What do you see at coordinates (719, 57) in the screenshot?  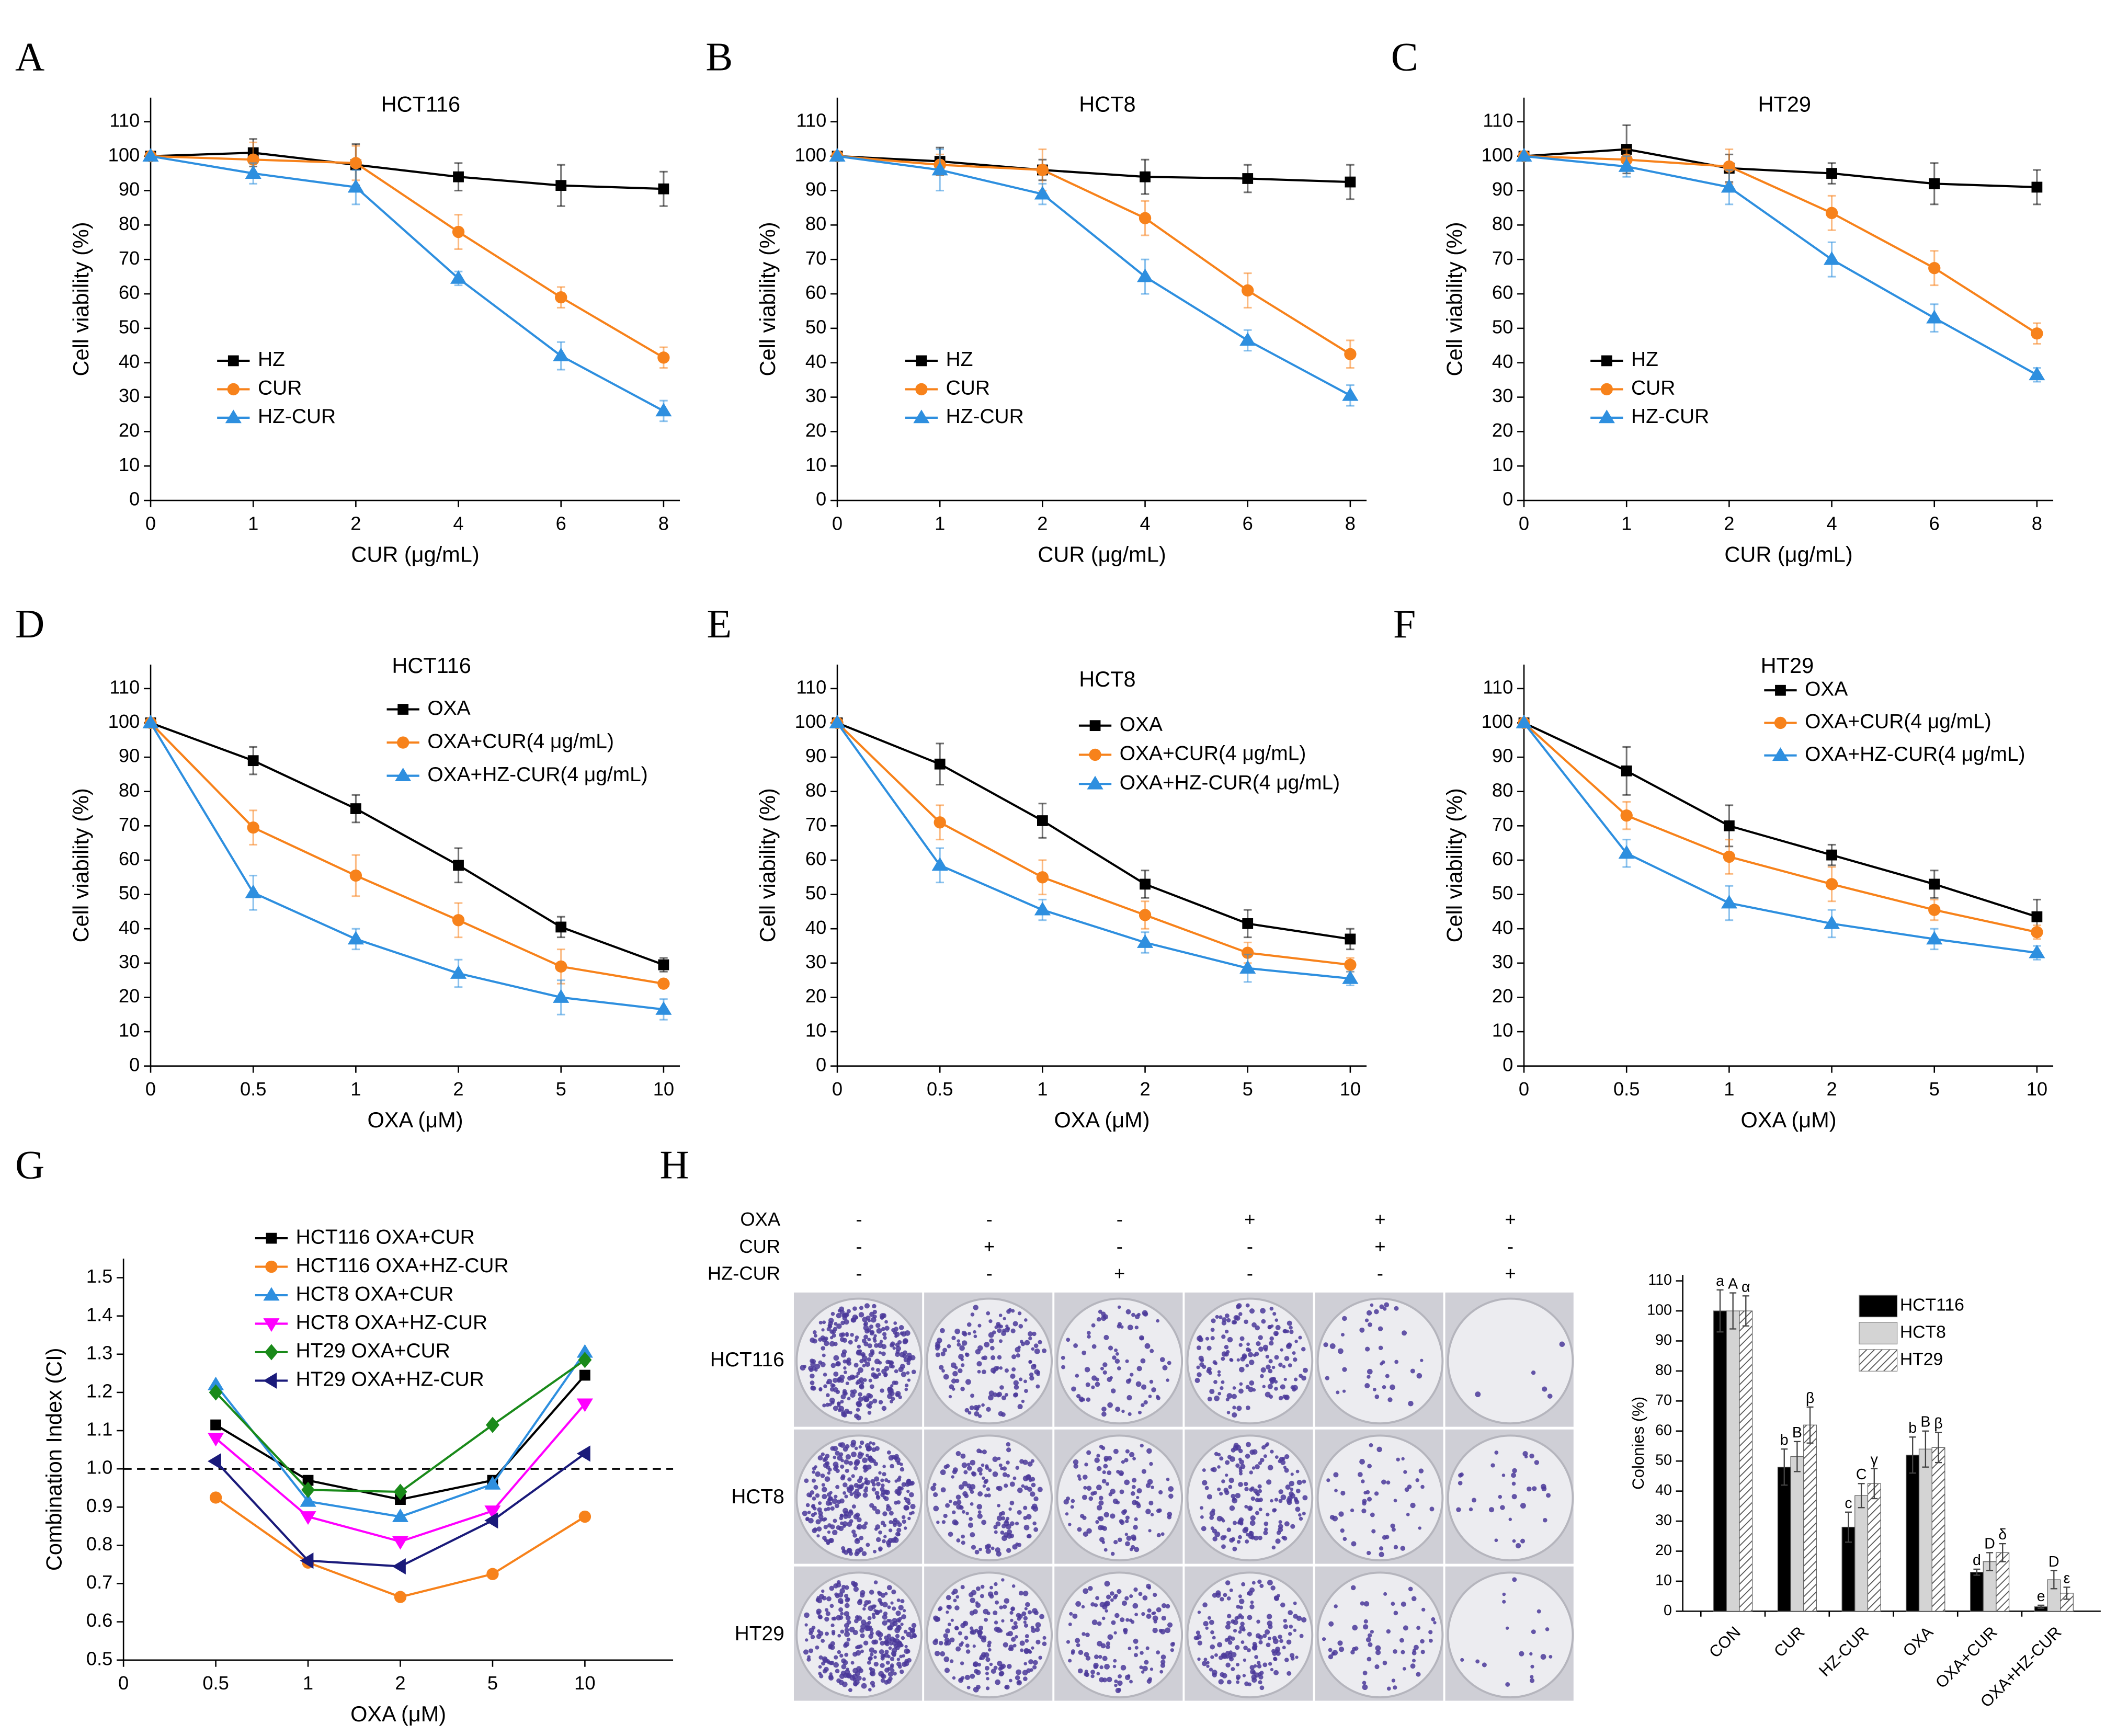 I see `panel-label: B` at bounding box center [719, 57].